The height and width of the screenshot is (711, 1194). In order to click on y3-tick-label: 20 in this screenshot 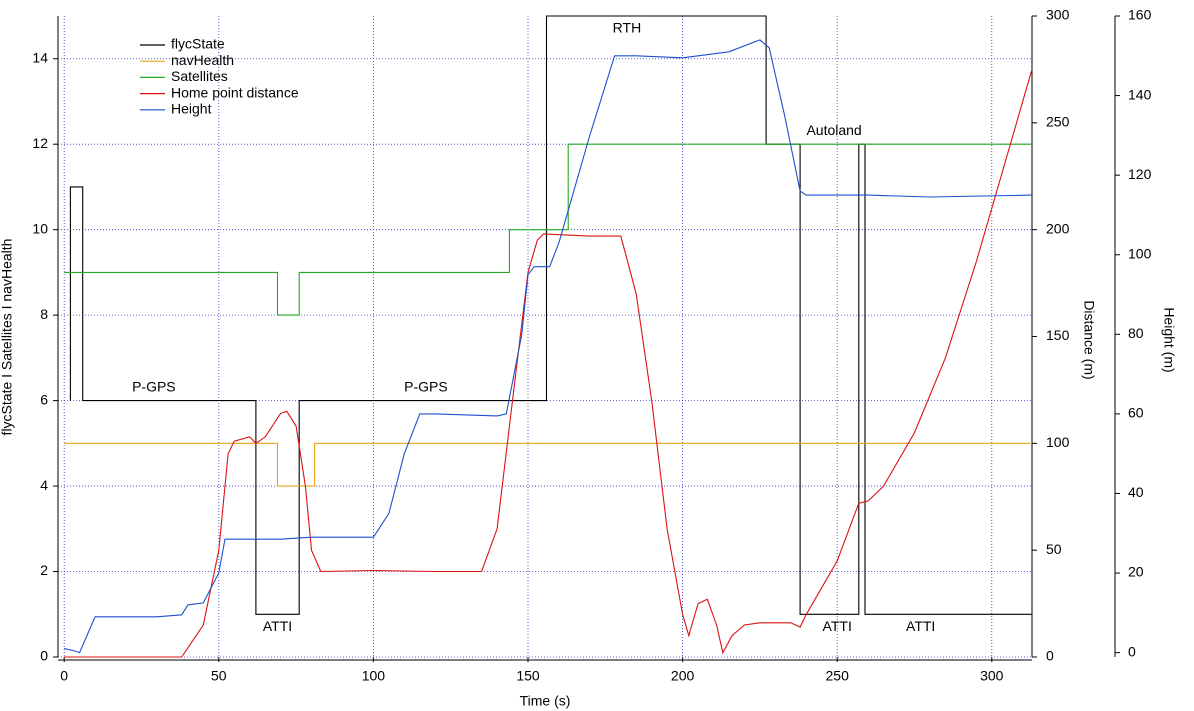, I will do `click(1136, 572)`.